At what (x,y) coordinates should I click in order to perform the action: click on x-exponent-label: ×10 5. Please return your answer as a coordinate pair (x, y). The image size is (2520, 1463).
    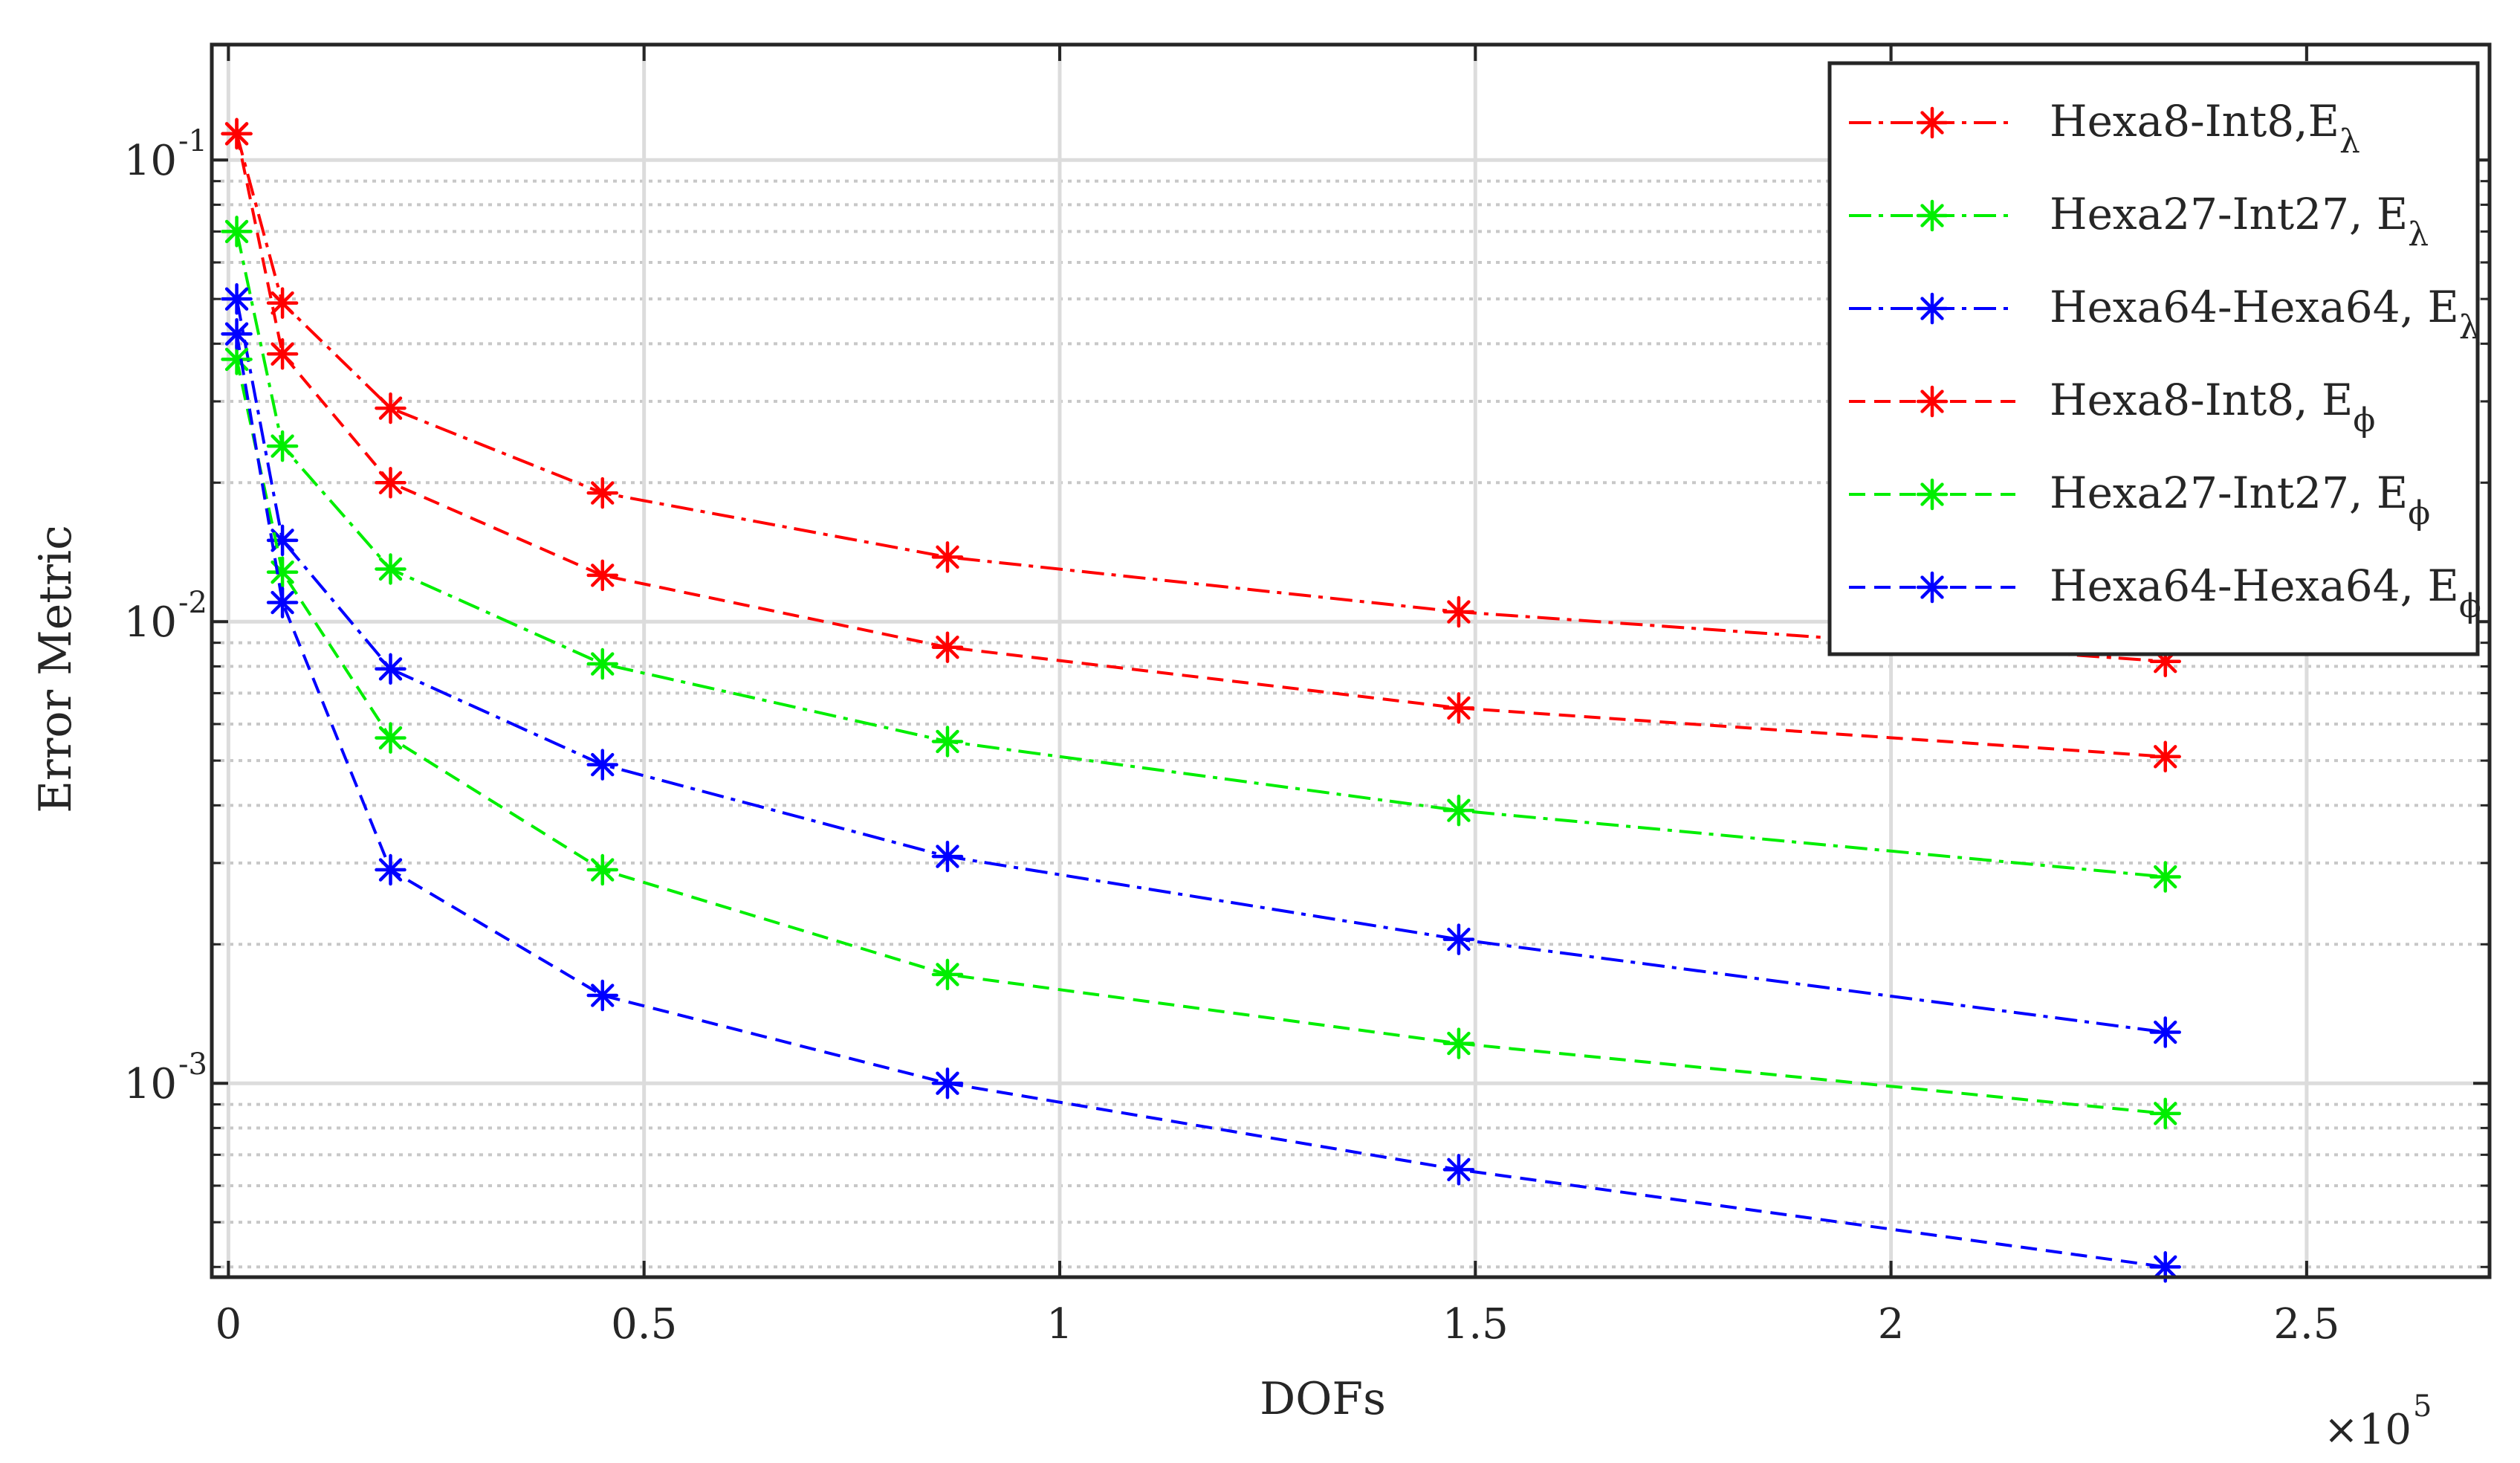
    Looking at the image, I should click on (2378, 1421).